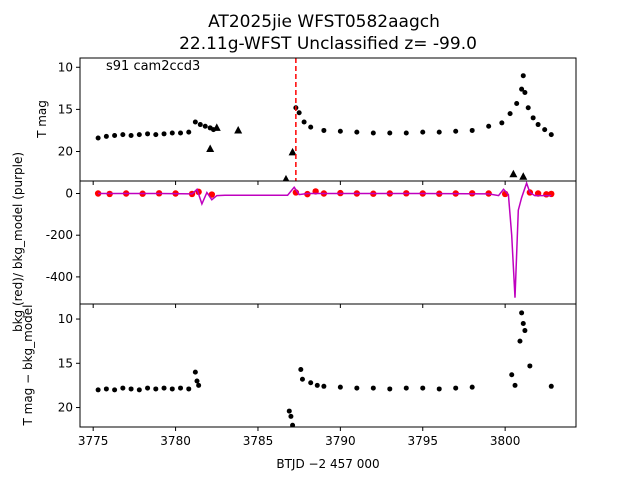 This screenshot has height=480, width=640. I want to click on xtick-label: 3785, so click(258, 441).